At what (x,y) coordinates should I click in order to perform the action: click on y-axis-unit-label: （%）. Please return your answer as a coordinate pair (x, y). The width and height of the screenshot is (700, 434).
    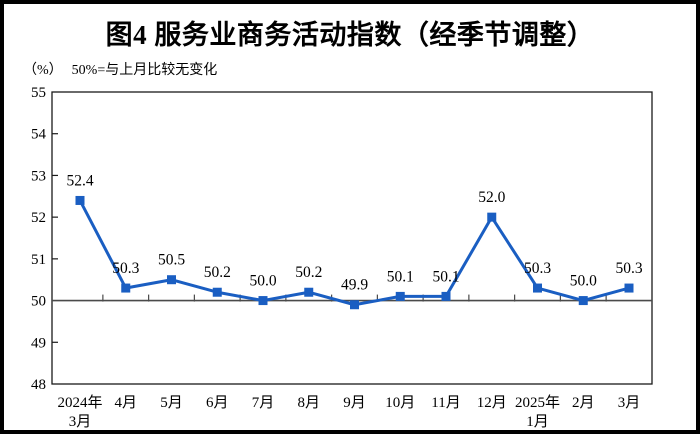
    Looking at the image, I should click on (43, 70).